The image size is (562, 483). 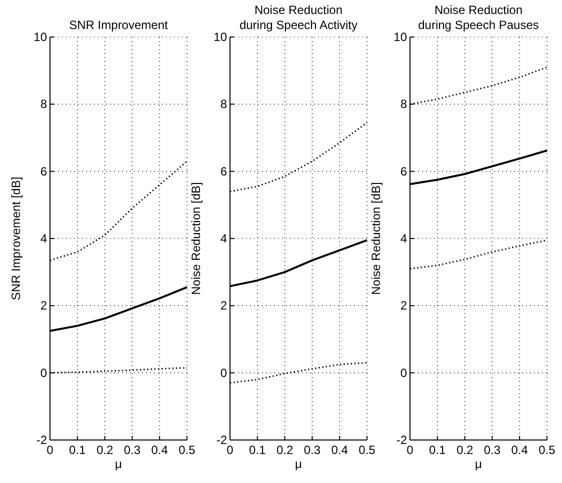 I want to click on chart-title: Noise Reduction during Speech Pauses, so click(x=478, y=17).